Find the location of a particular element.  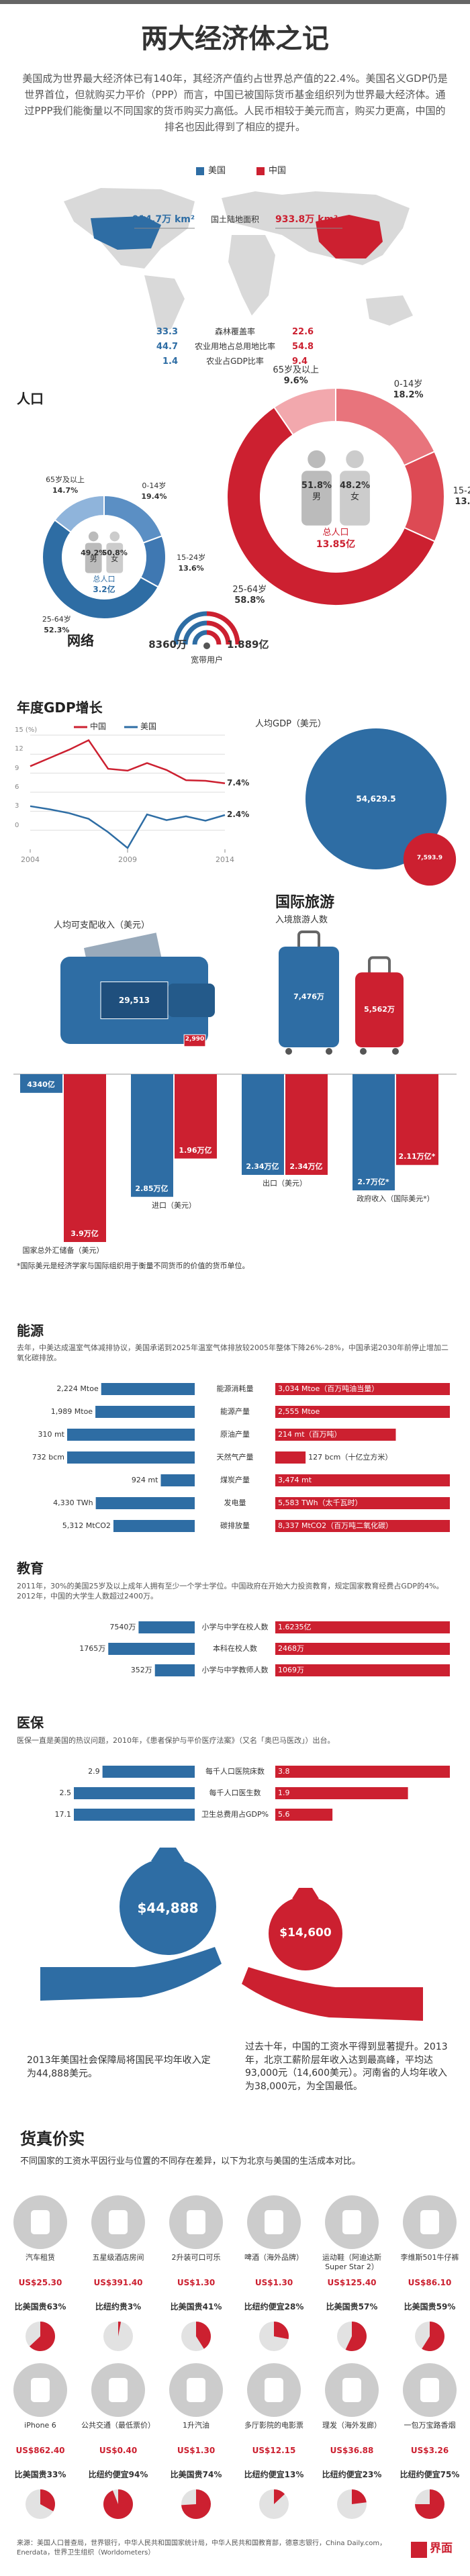

subtitle: 入境旅游人数 is located at coordinates (301, 920).